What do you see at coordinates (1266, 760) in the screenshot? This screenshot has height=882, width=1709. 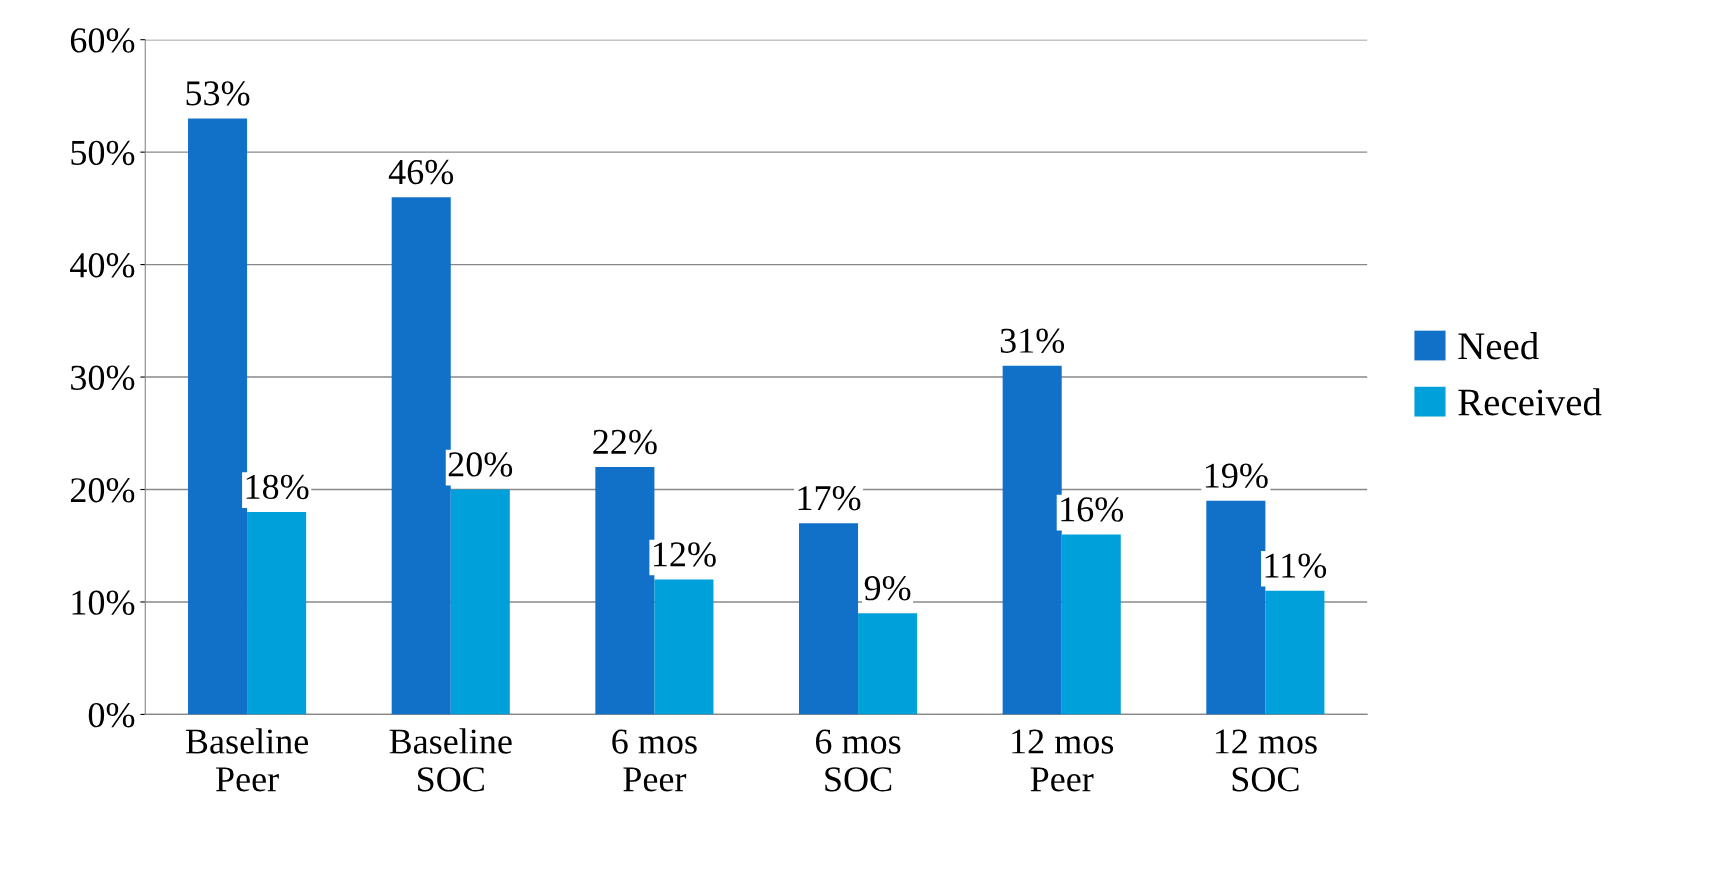 I see `x-tick-label: 12 mos SOC` at bounding box center [1266, 760].